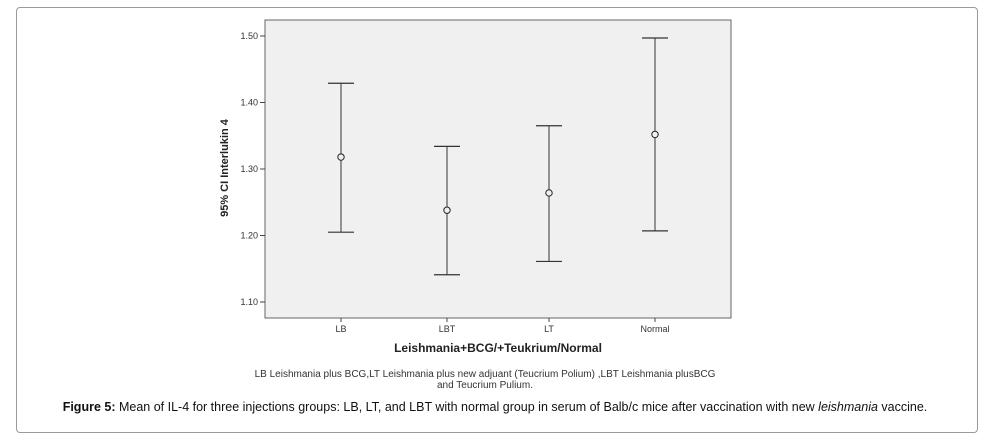 Image resolution: width=988 pixels, height=441 pixels. Describe the element at coordinates (549, 329) in the screenshot. I see `x-tick-label: LT` at that location.